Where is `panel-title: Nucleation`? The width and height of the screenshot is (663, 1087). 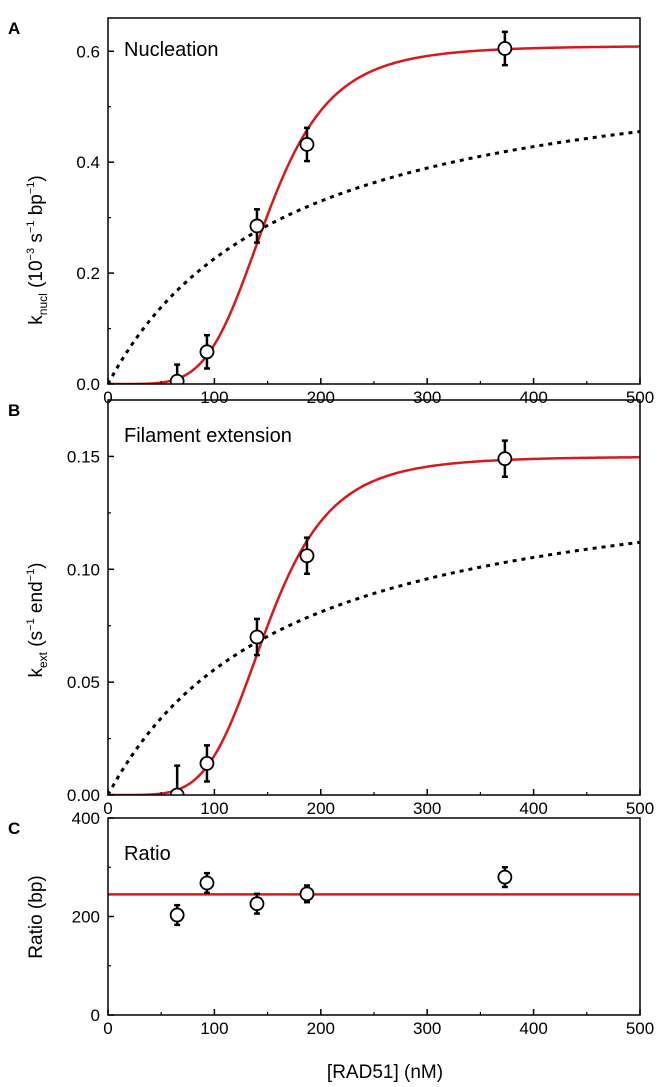 panel-title: Nucleation is located at coordinates (171, 50).